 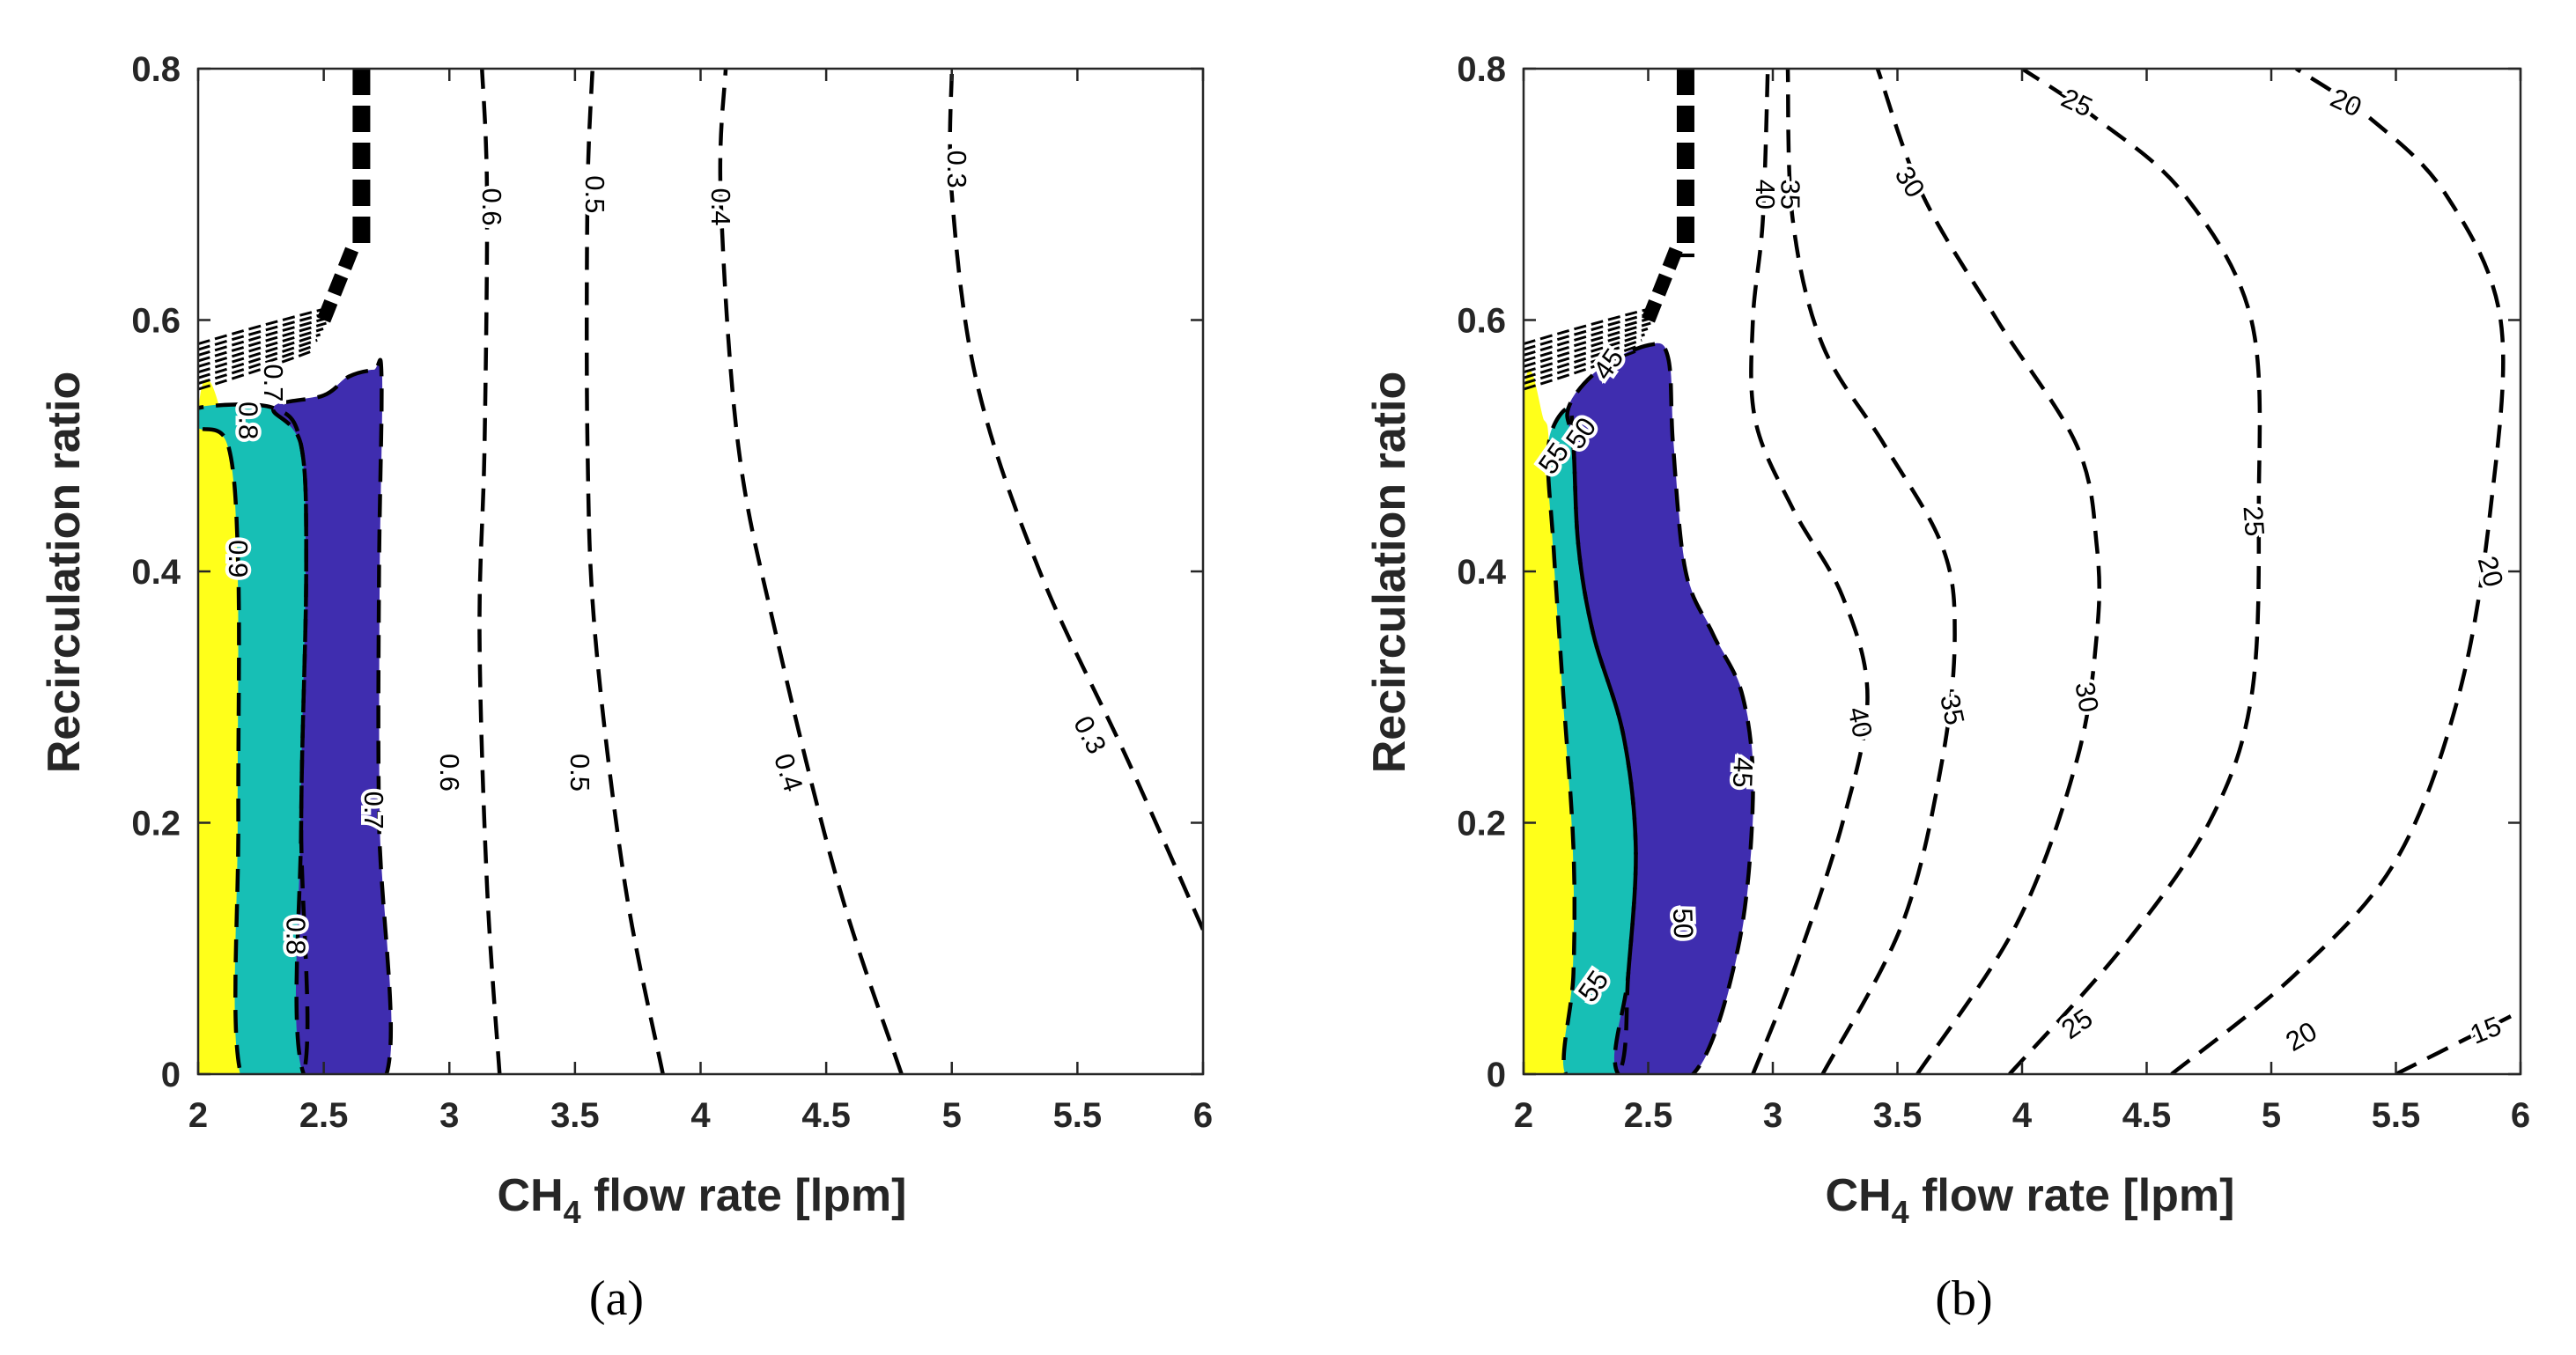 I want to click on y-tick-label: 0.6, so click(x=1481, y=321).